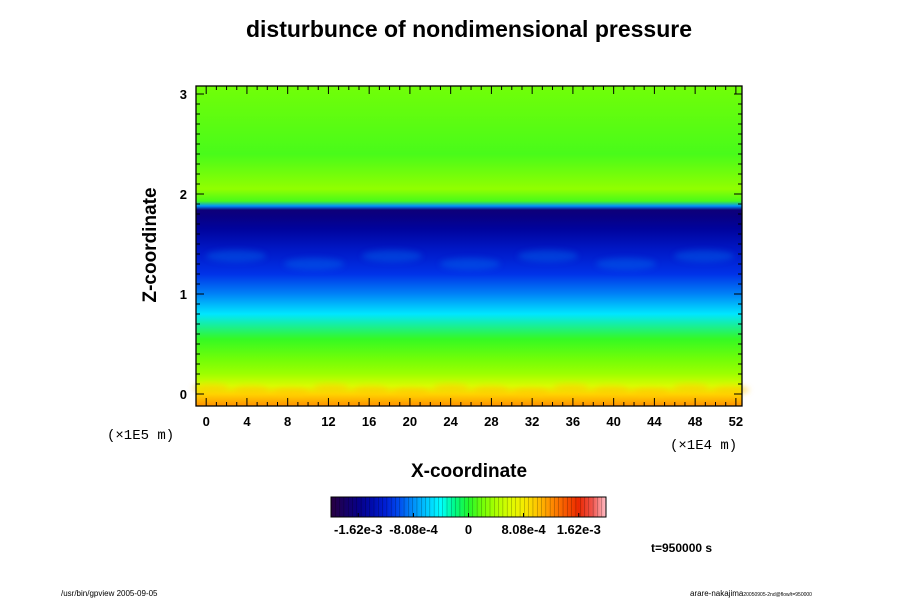 The width and height of the screenshot is (900, 600). I want to click on y-axis-label: Z-coordinate, so click(150, 244).